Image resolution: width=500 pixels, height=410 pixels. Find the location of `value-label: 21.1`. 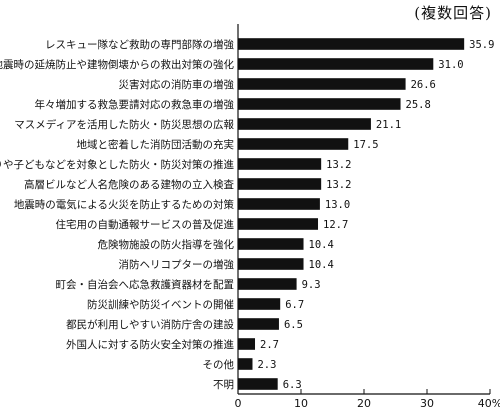

value-label: 21.1 is located at coordinates (388, 125).